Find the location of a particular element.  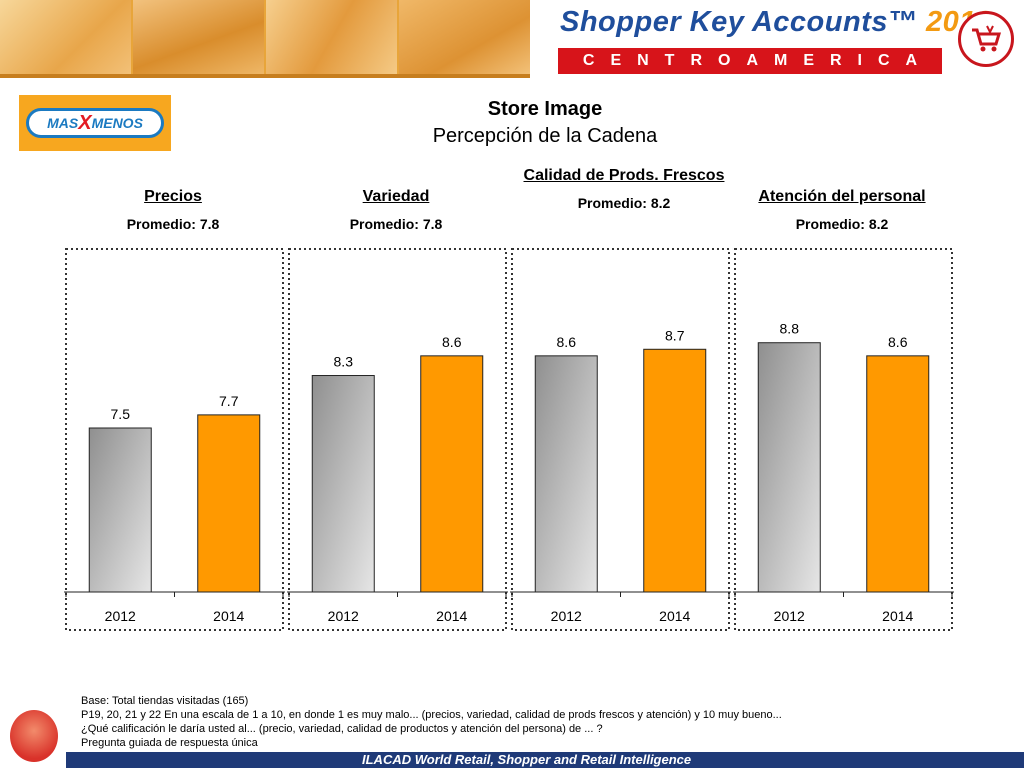

logo-text-mas: MAS is located at coordinates (63, 123).